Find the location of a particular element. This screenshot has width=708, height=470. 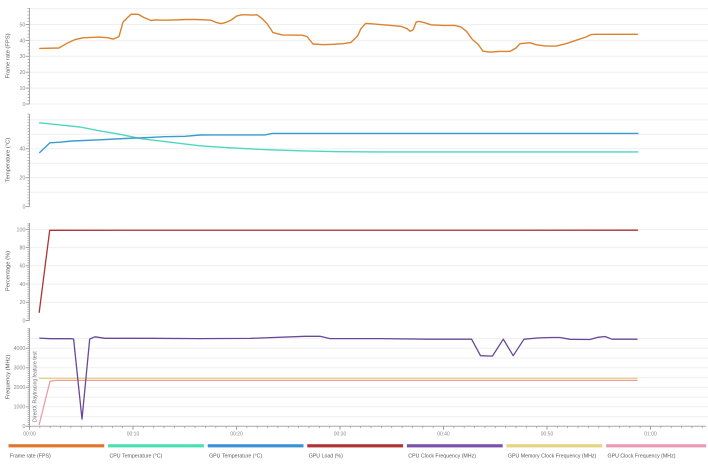

svg-text: 3000 is located at coordinates (20, 369).